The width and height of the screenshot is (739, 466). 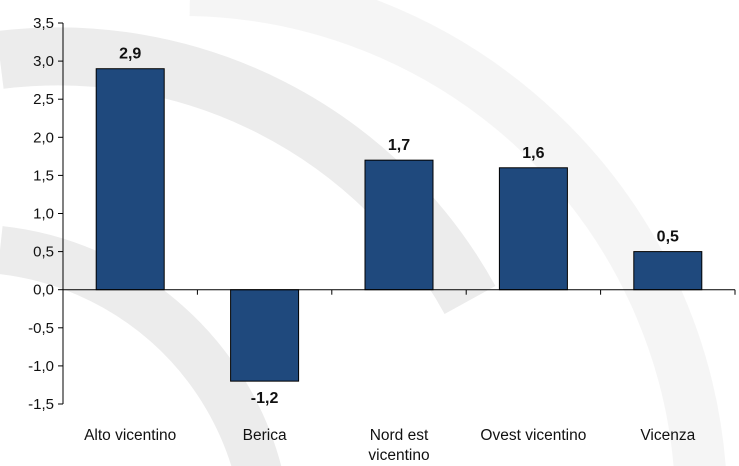 What do you see at coordinates (41, 366) in the screenshot?
I see `y-tick-label-9: -1,0` at bounding box center [41, 366].